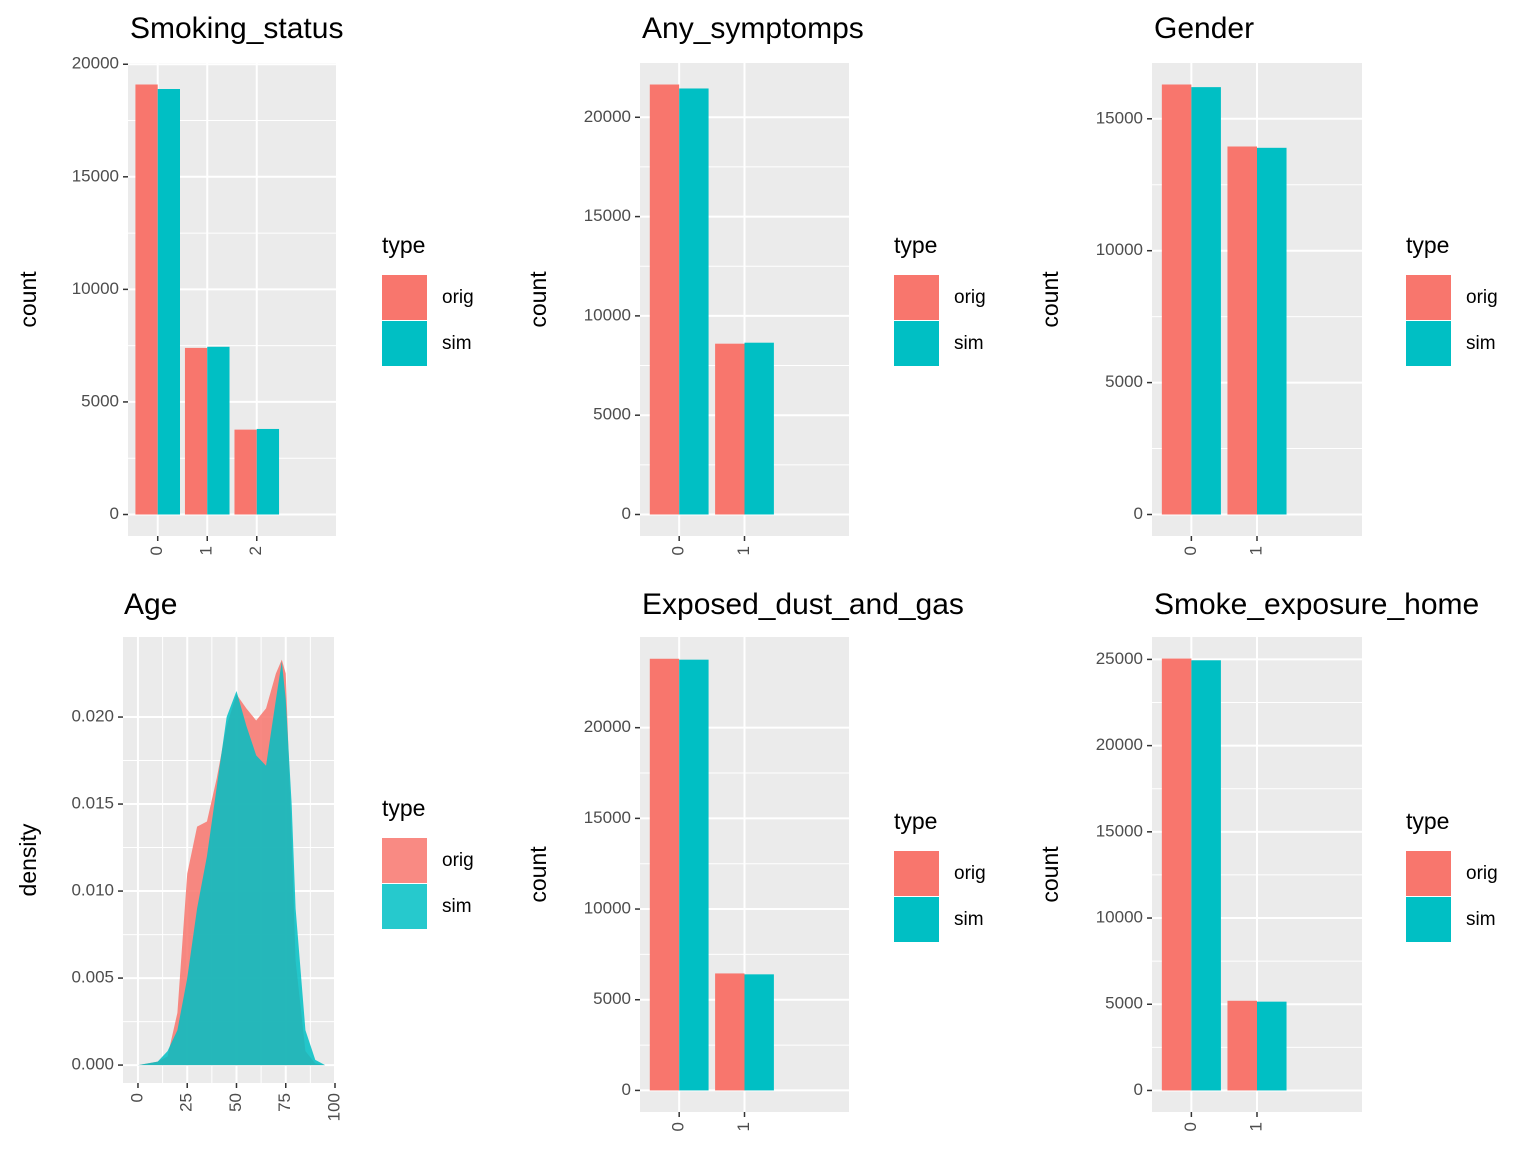 The height and width of the screenshot is (1152, 1536). Describe the element at coordinates (92, 977) in the screenshot. I see `y-tick-label: 0.005` at that location.